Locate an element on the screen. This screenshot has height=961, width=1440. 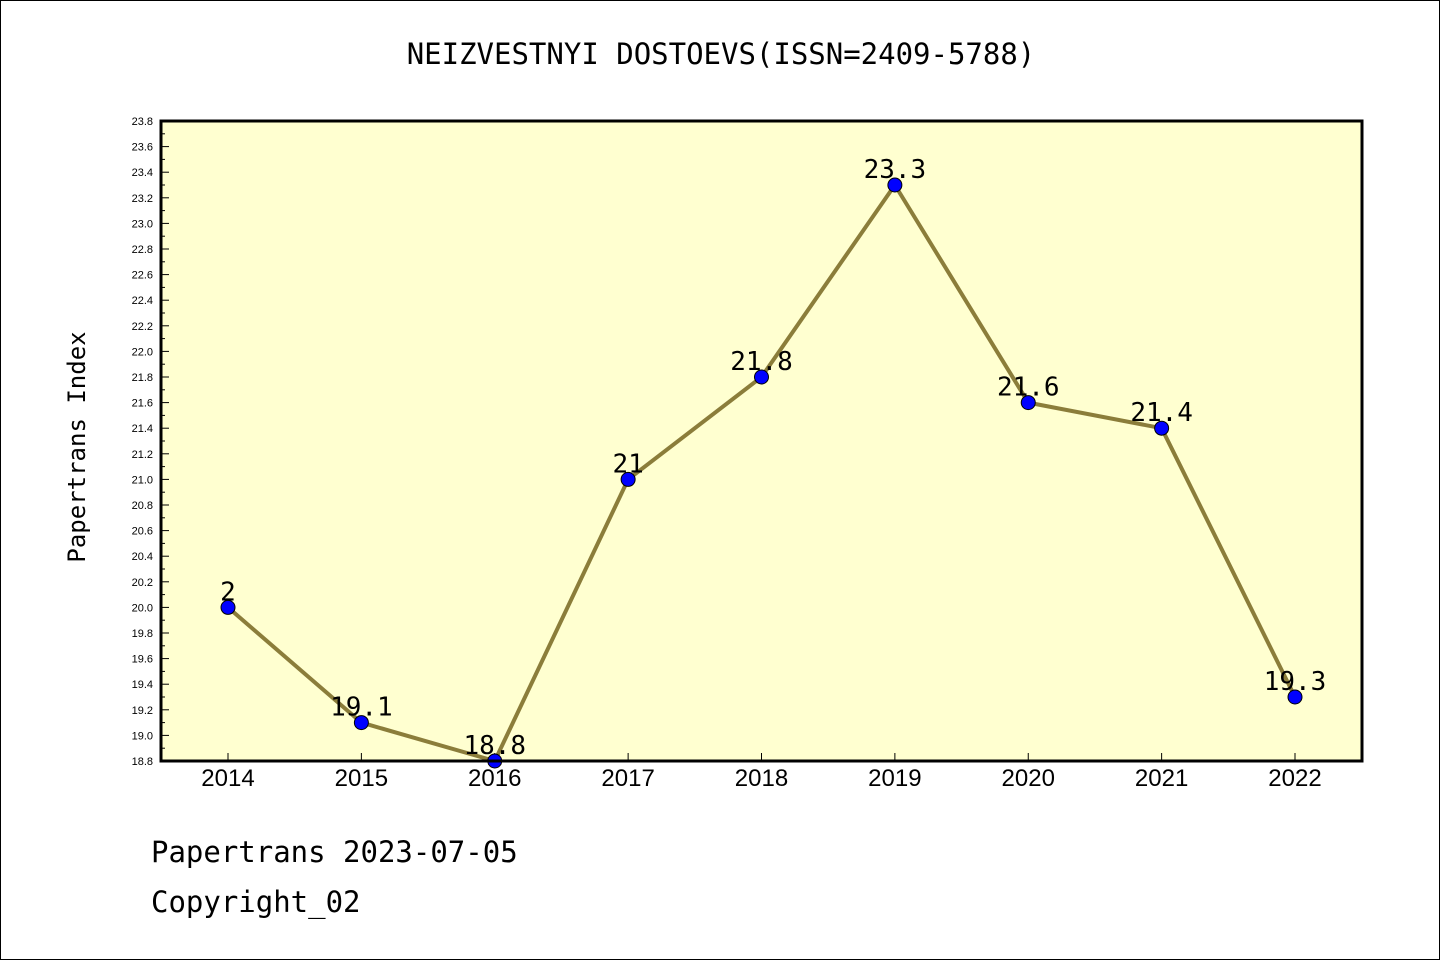
x-tick-label: 2020 is located at coordinates (1028, 778).